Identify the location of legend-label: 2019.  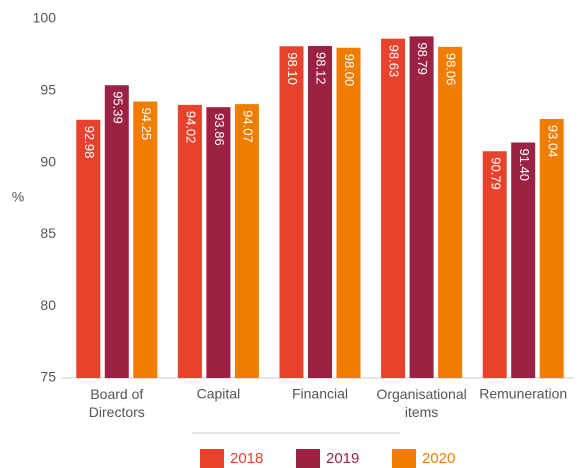
(342, 458).